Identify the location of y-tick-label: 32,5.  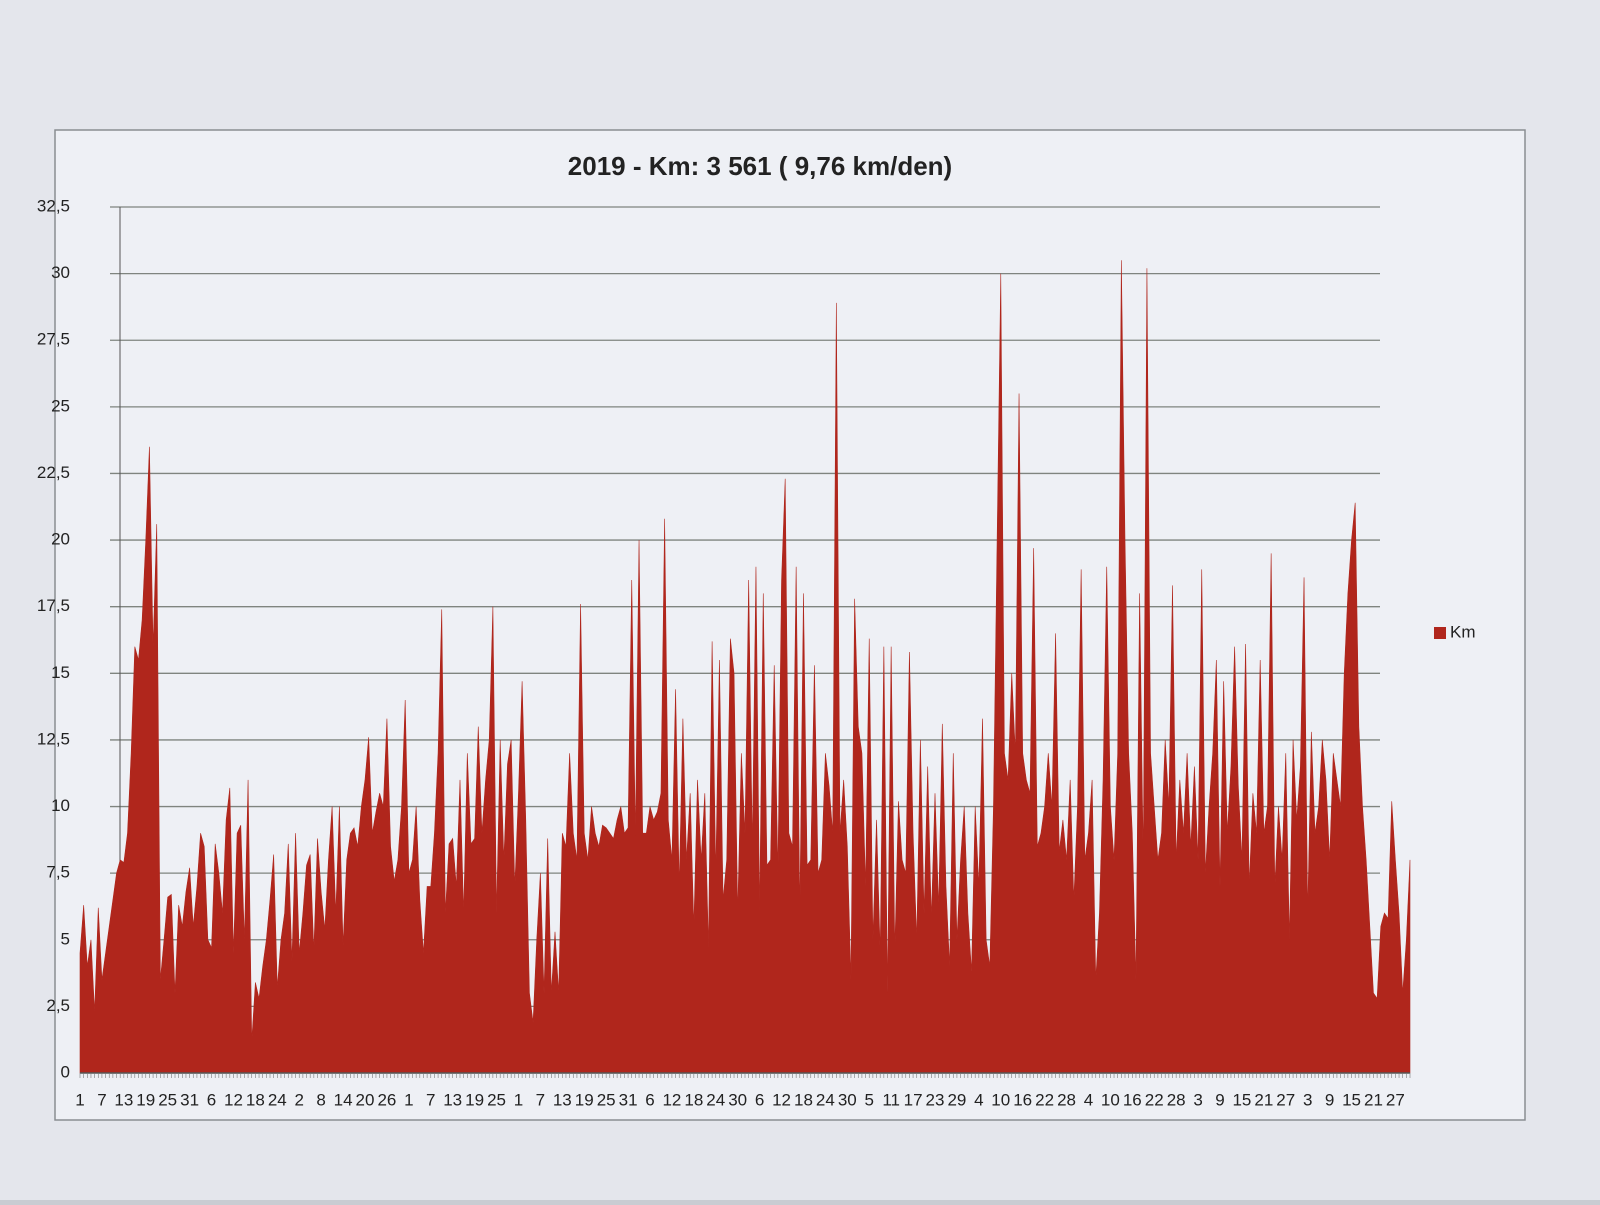
(53, 205).